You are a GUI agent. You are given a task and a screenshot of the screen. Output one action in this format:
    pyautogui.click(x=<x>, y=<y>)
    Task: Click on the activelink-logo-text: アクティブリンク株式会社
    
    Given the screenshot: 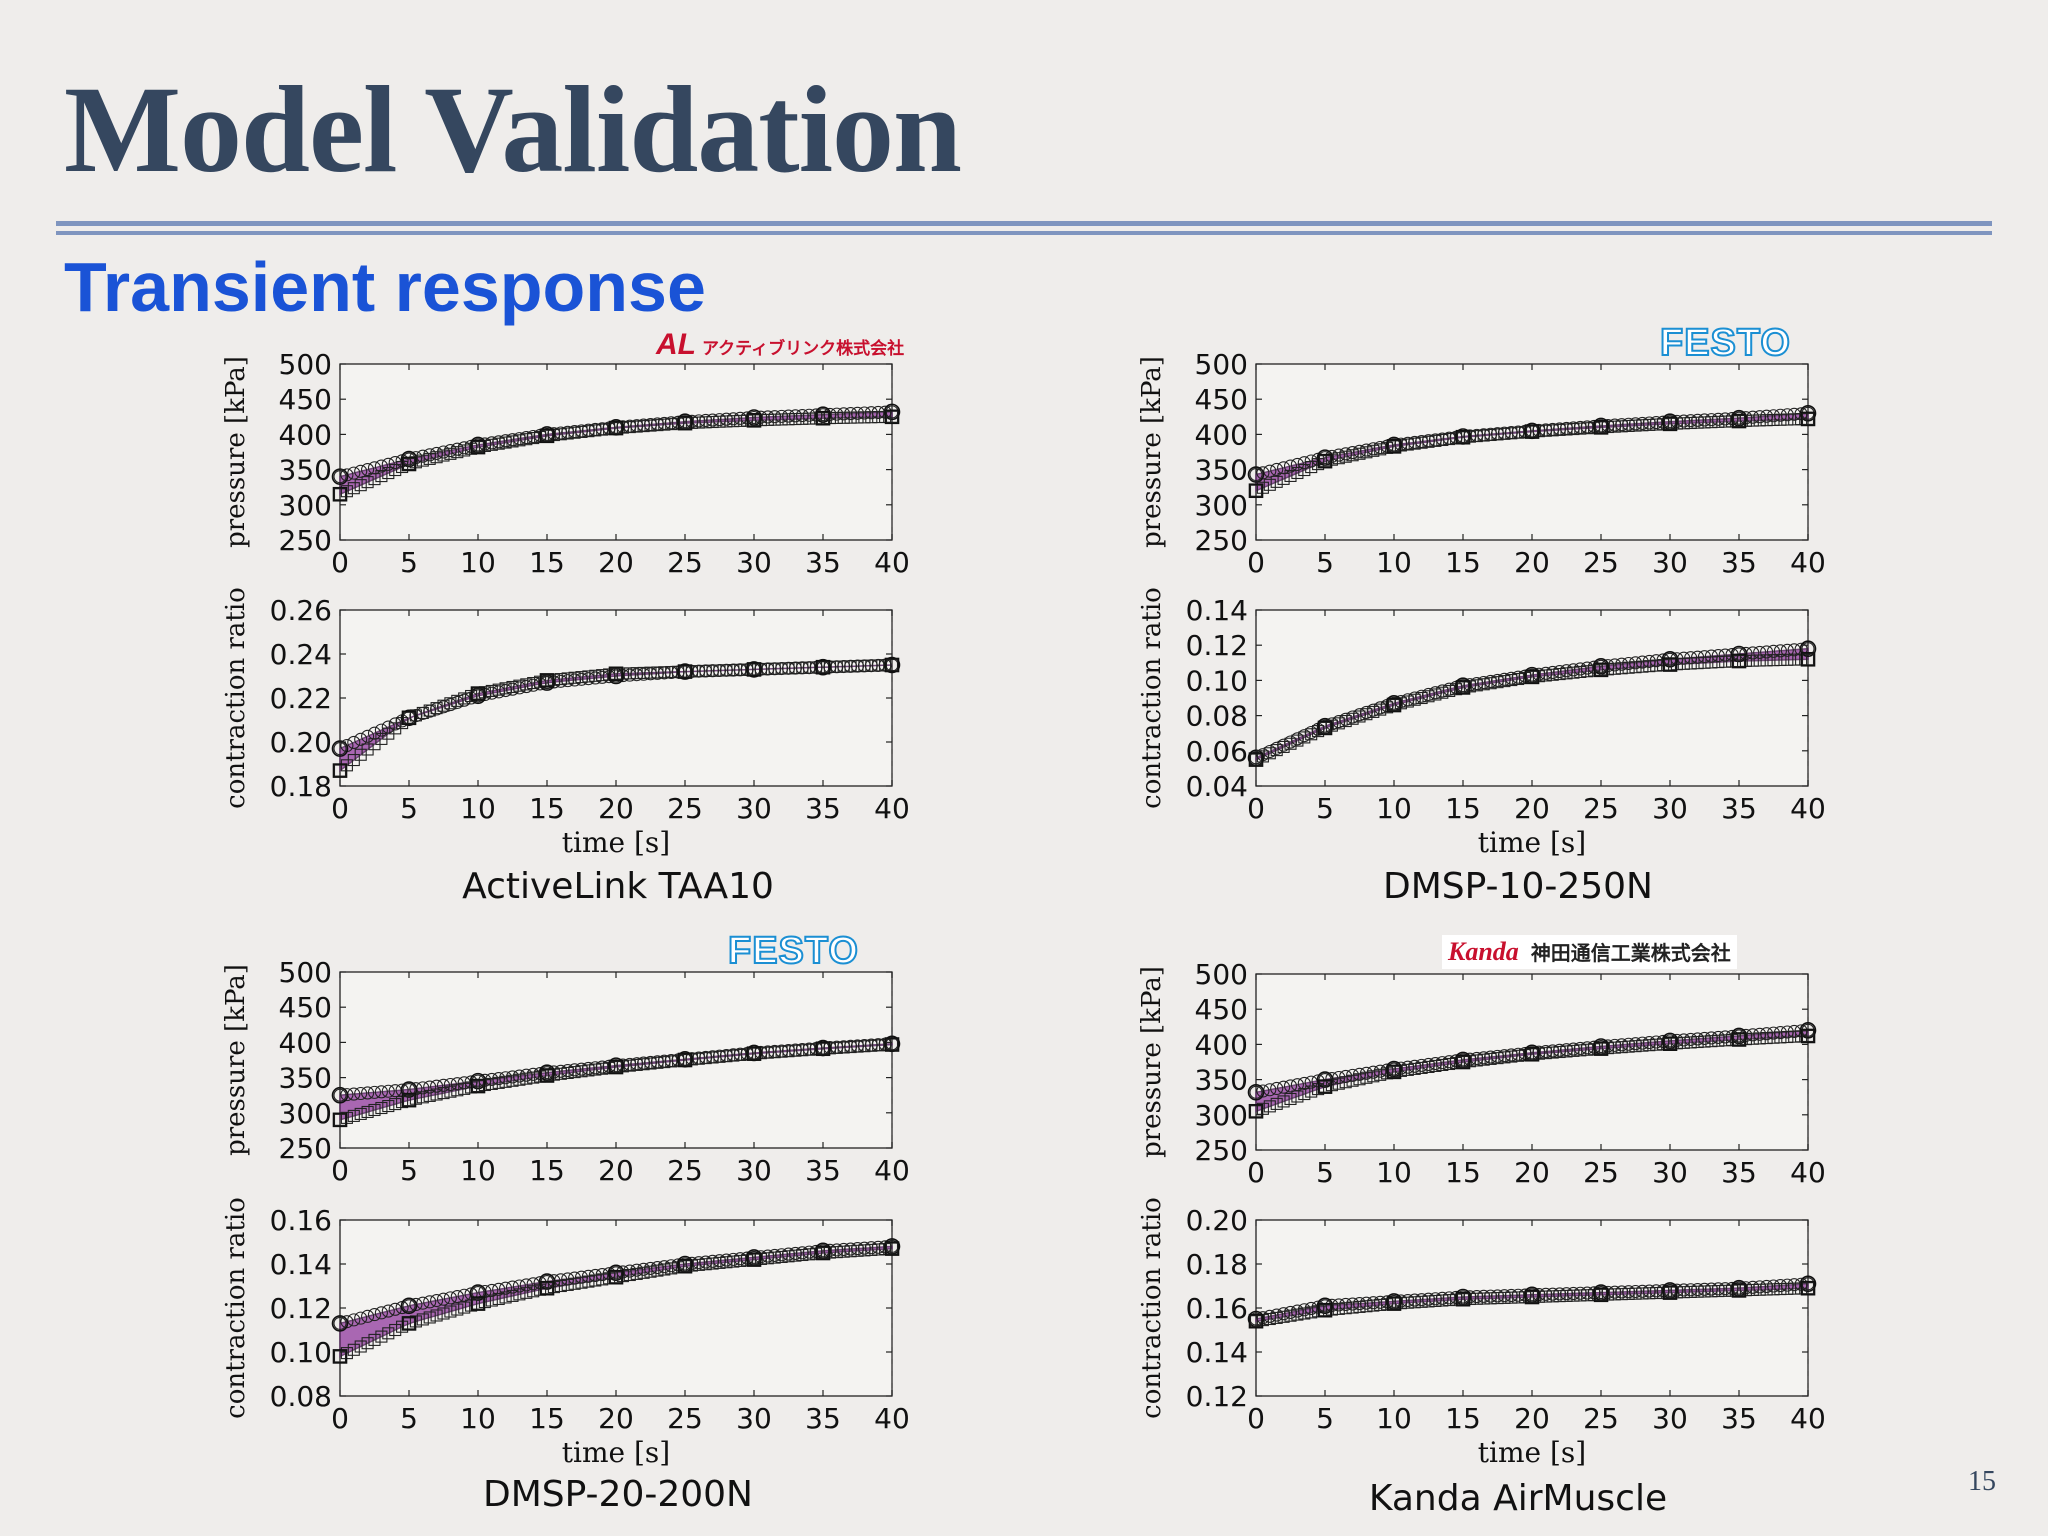 What is the action you would take?
    pyautogui.click(x=803, y=348)
    